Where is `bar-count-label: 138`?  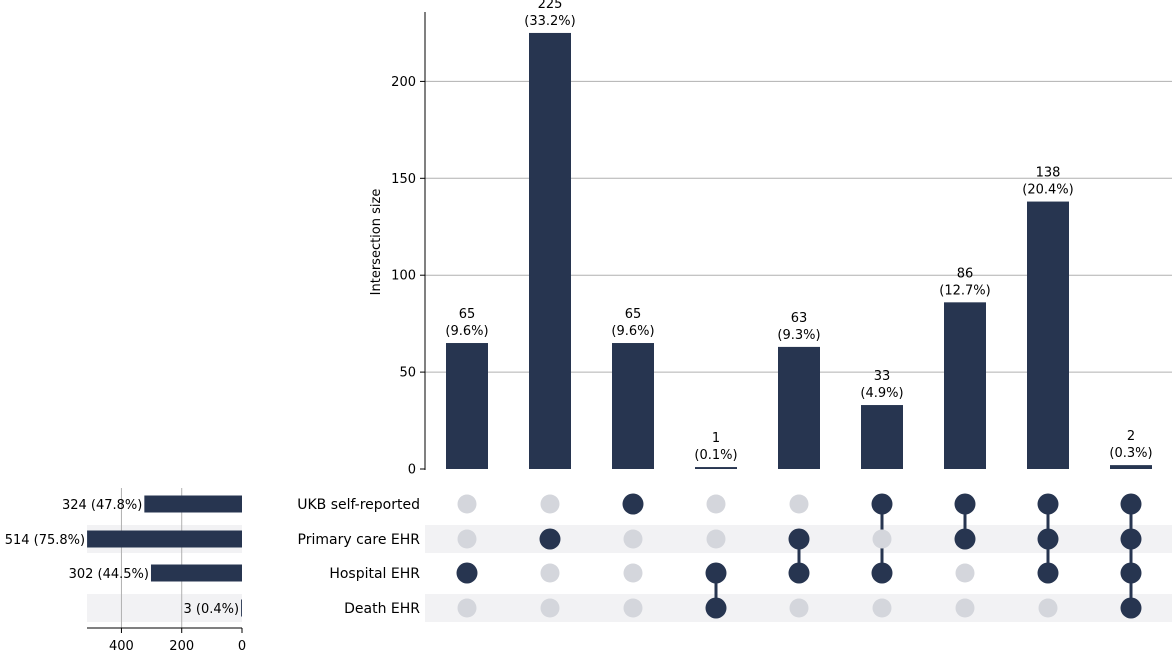 bar-count-label: 138 is located at coordinates (1048, 173).